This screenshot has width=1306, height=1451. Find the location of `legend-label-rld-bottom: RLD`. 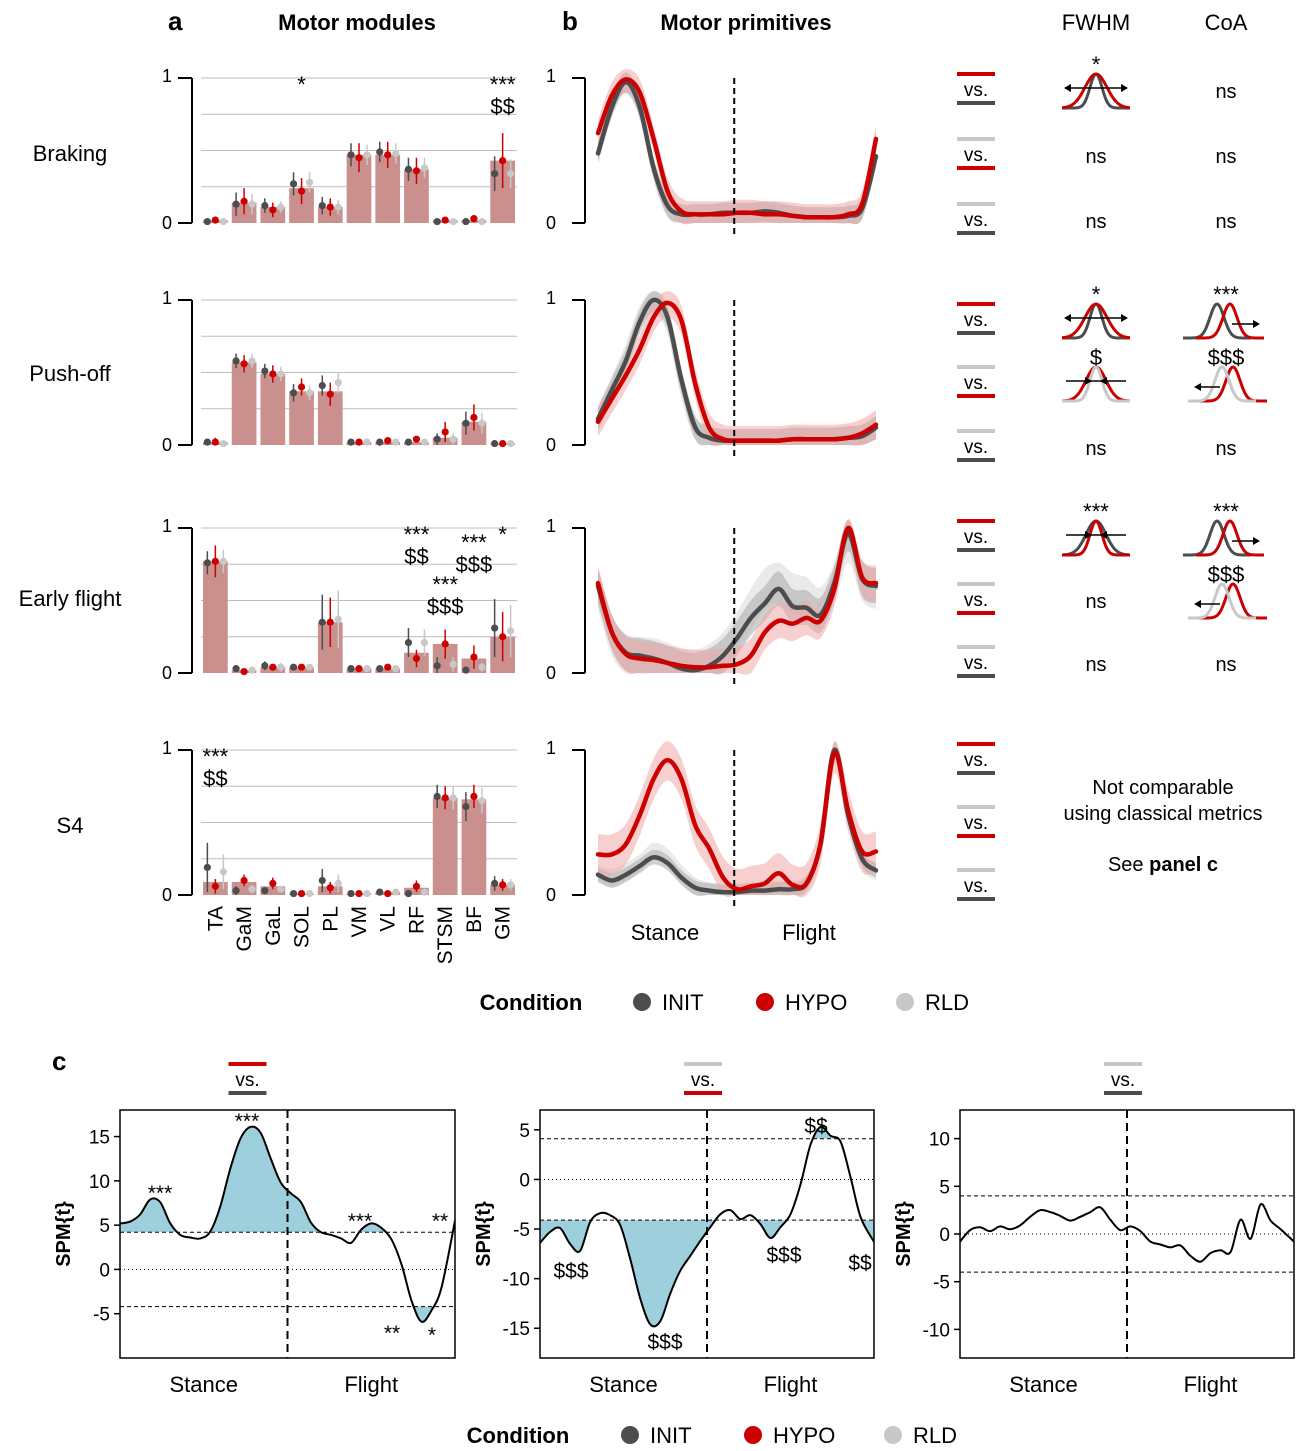

legend-label-rld-bottom: RLD is located at coordinates (935, 1435).